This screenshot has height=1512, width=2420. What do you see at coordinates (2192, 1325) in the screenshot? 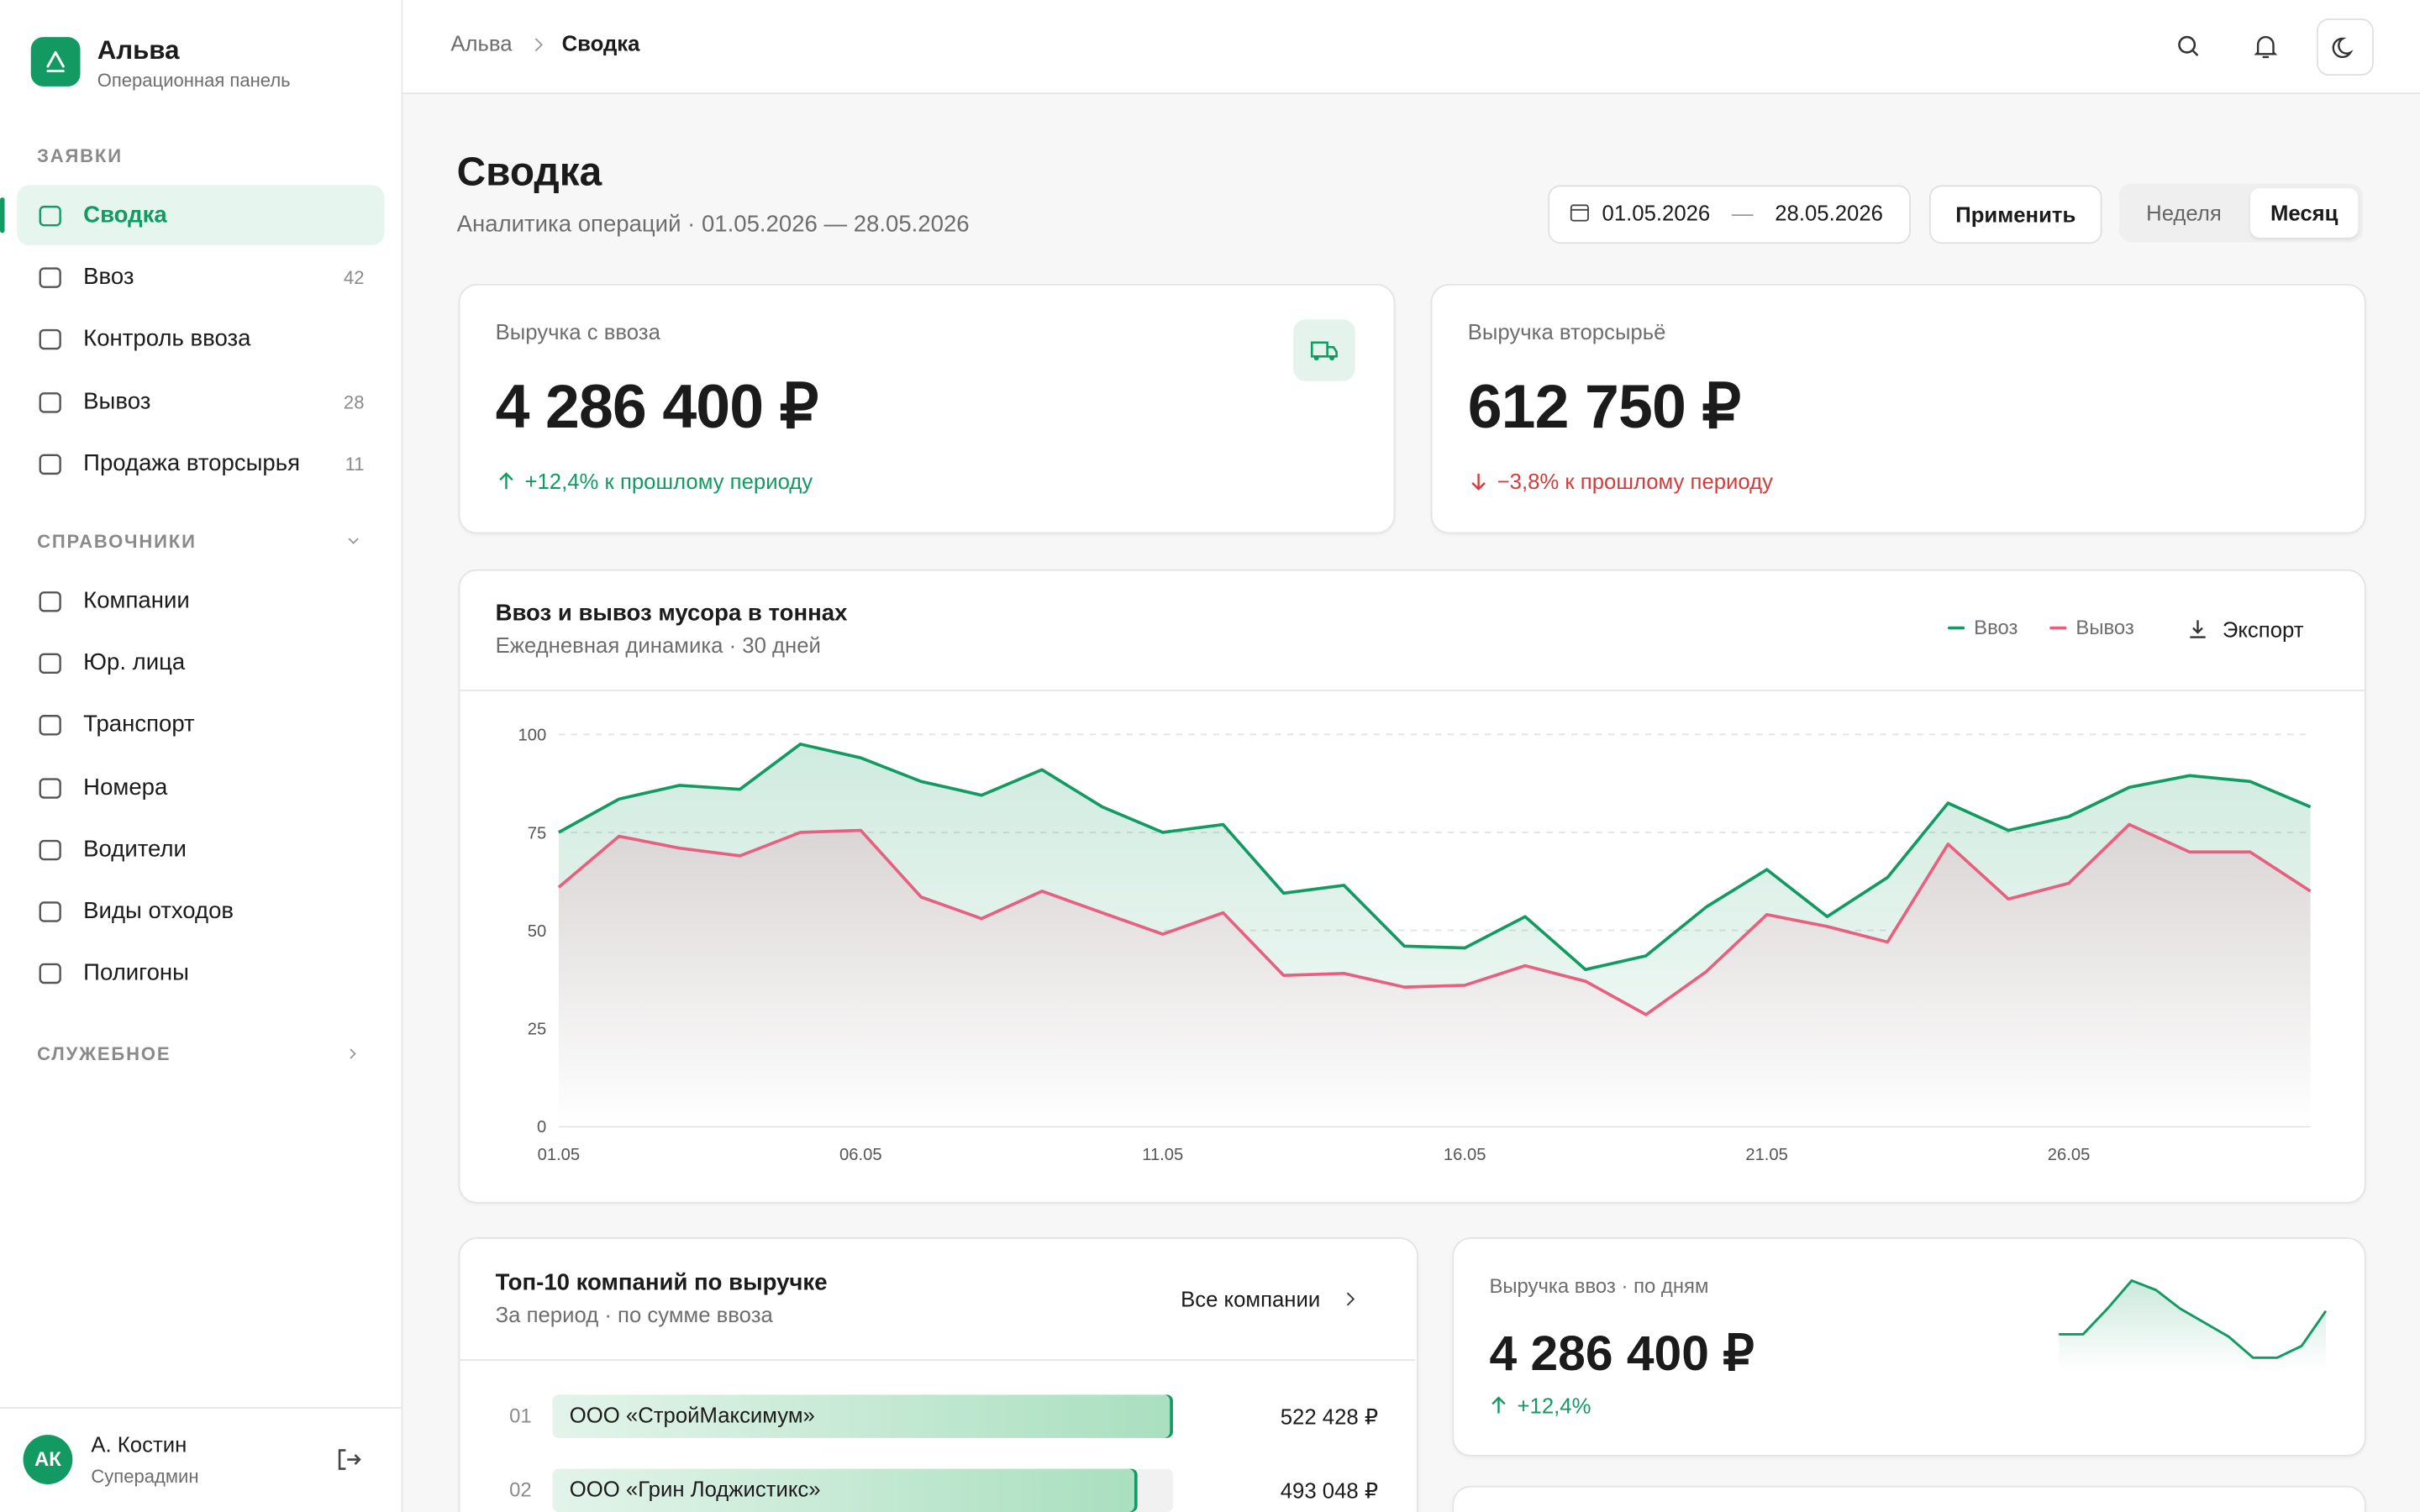
I see `sparkline-area` at bounding box center [2192, 1325].